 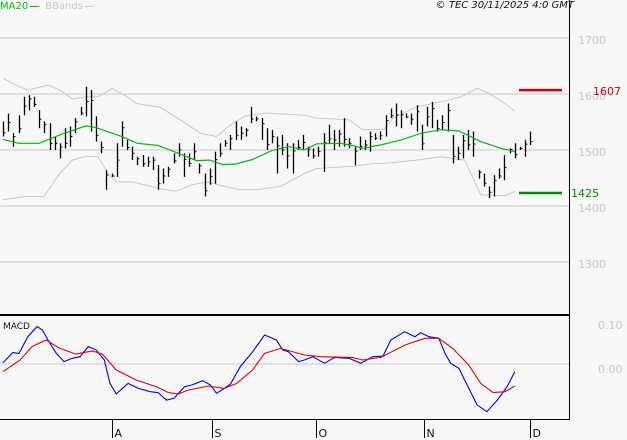 I want to click on legend-ma20-swatch, so click(x=35, y=6).